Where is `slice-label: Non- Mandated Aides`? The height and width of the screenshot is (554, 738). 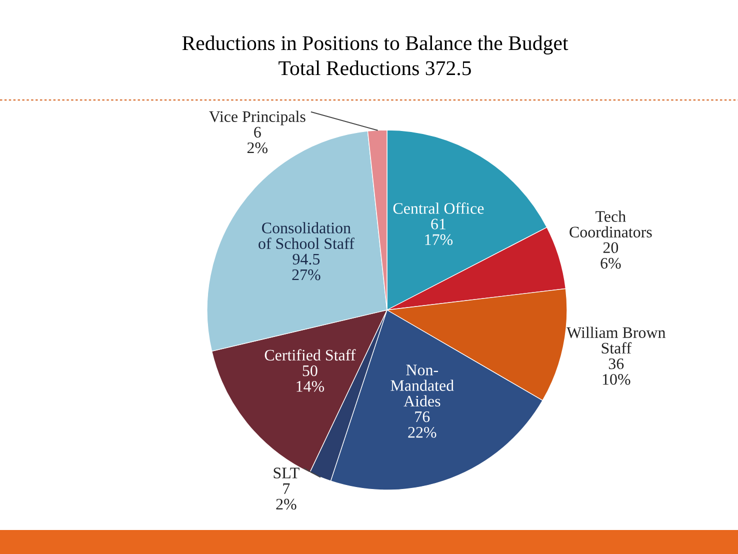 slice-label: Non- Mandated Aides is located at coordinates (422, 385).